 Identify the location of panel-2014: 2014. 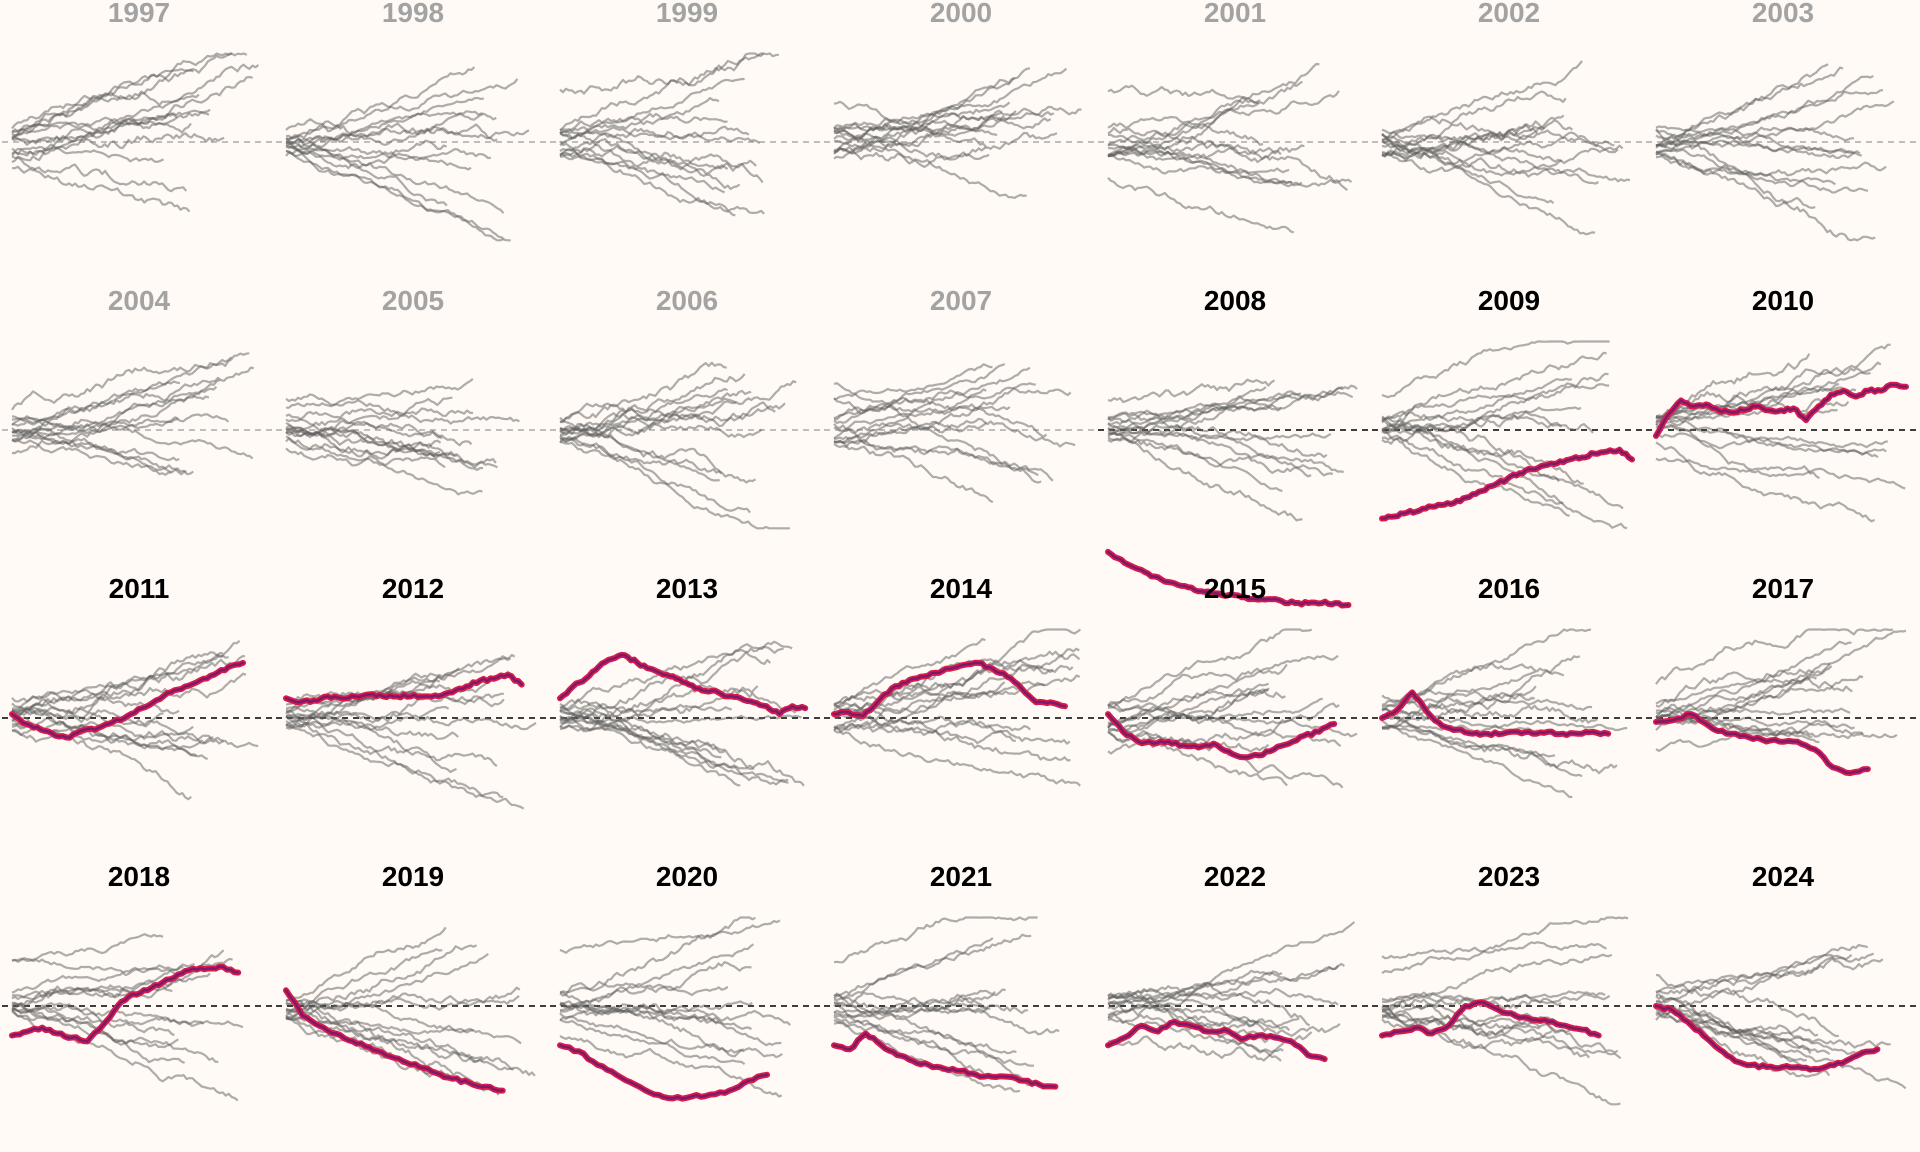
(961, 718).